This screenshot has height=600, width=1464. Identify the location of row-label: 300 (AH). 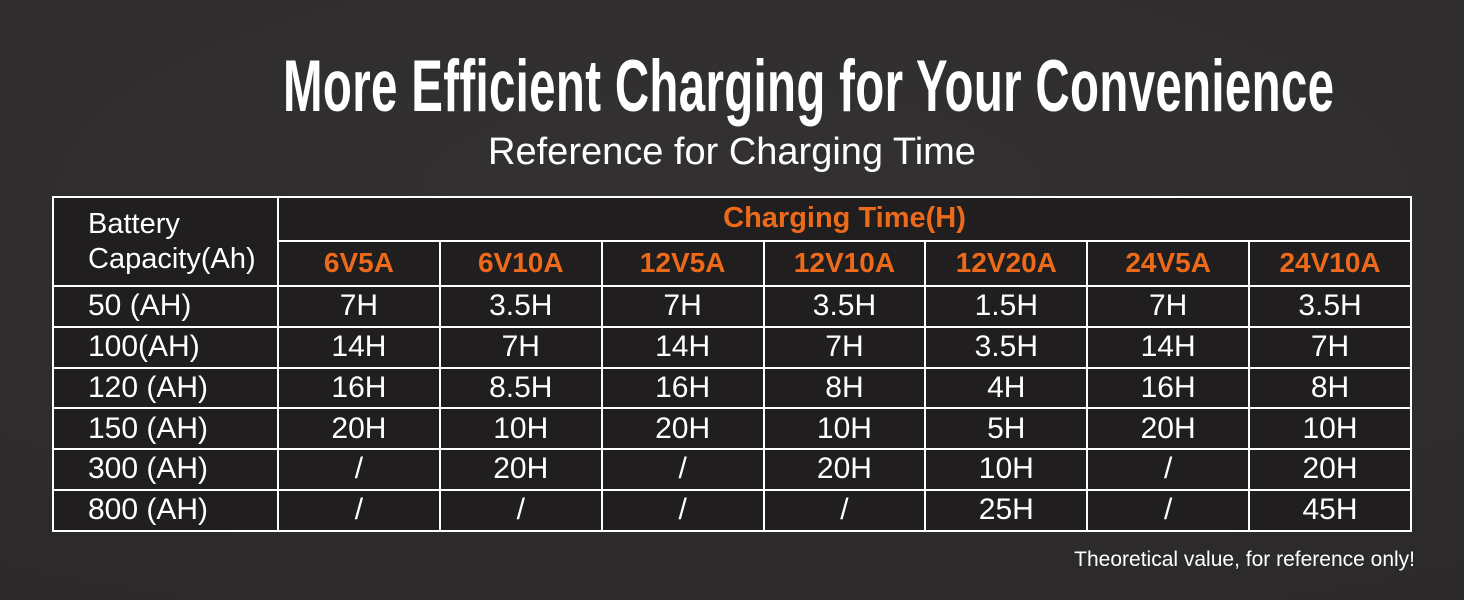
(165, 470).